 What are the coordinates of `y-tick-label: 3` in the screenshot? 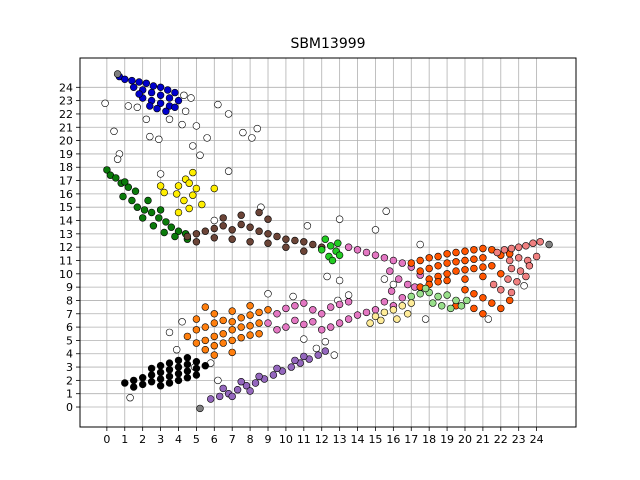 It's located at (69, 367).